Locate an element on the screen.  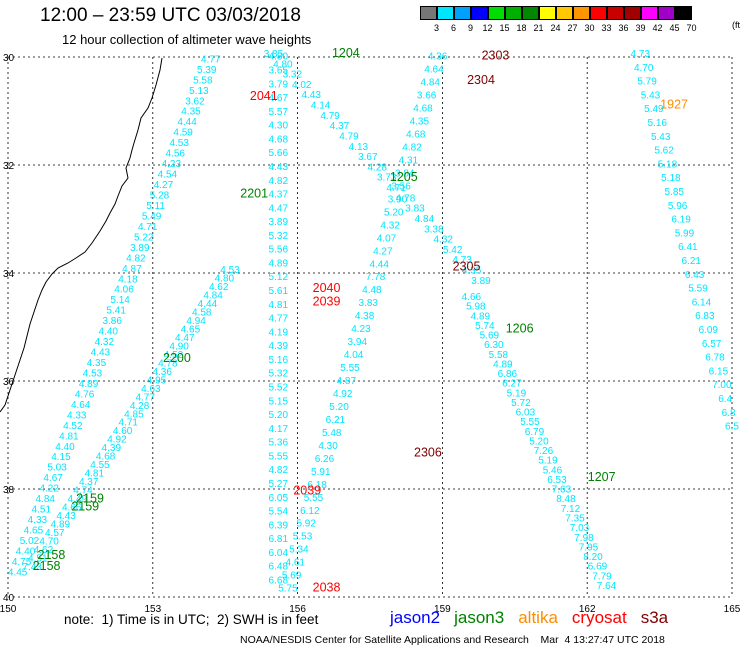
wave-height-value: 6.81 is located at coordinates (279, 539).